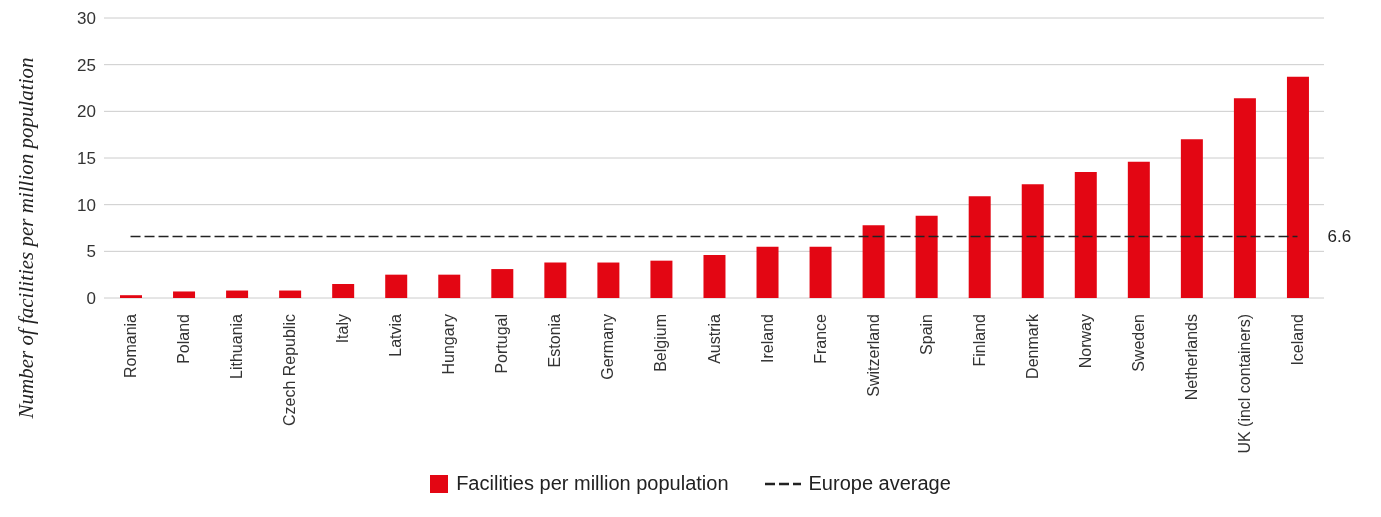 The image size is (1381, 517). I want to click on x-tick-label: Portugal, so click(502, 344).